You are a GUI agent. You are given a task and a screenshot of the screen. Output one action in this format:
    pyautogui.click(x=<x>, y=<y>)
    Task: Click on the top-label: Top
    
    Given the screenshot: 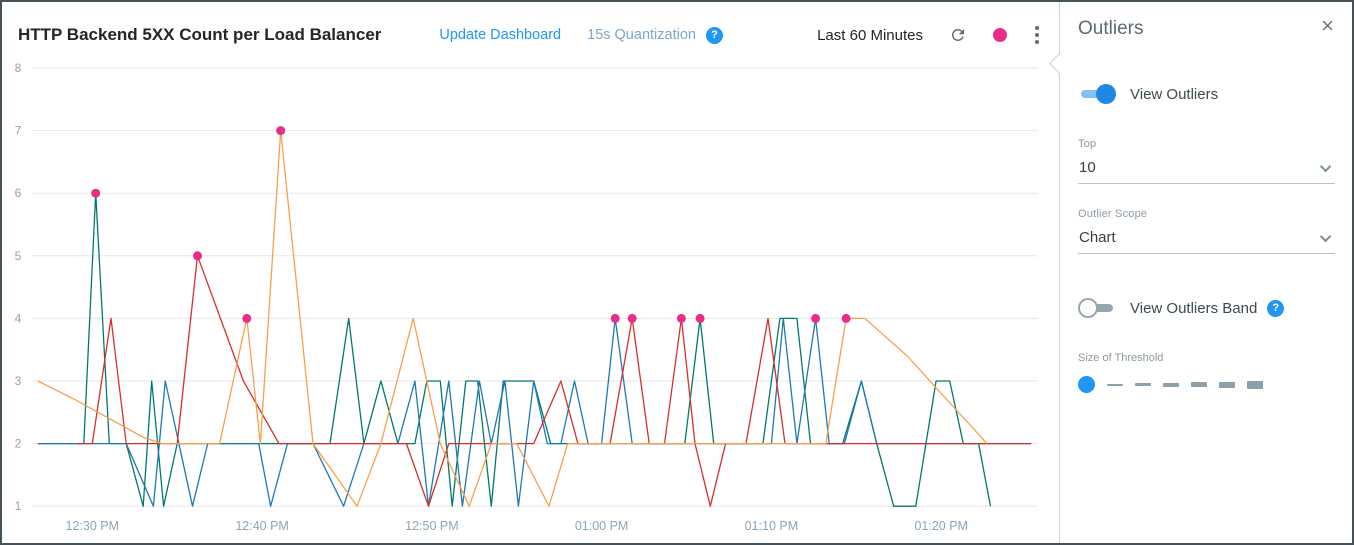 What is the action you would take?
    pyautogui.click(x=1087, y=144)
    